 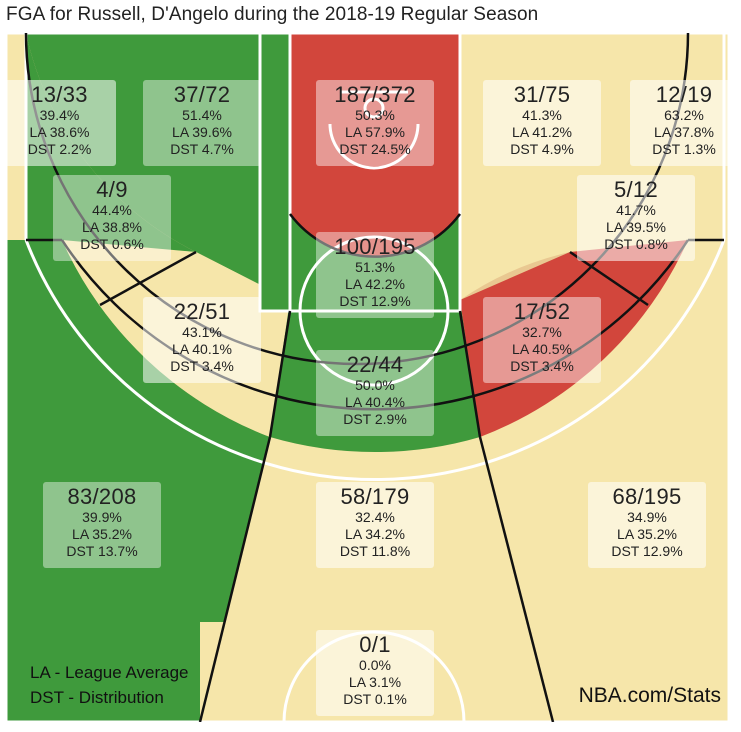 I want to click on zone-pct: 39.4%, so click(x=59, y=115).